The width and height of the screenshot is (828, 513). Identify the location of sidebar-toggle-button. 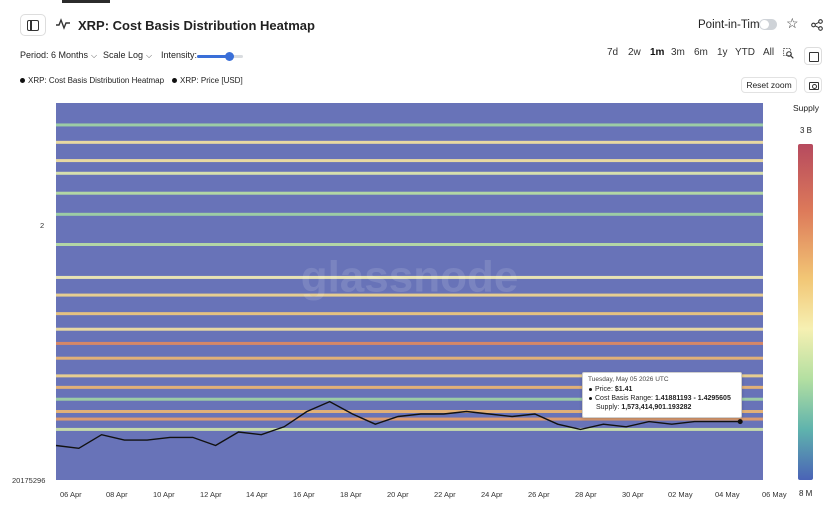
(33, 25).